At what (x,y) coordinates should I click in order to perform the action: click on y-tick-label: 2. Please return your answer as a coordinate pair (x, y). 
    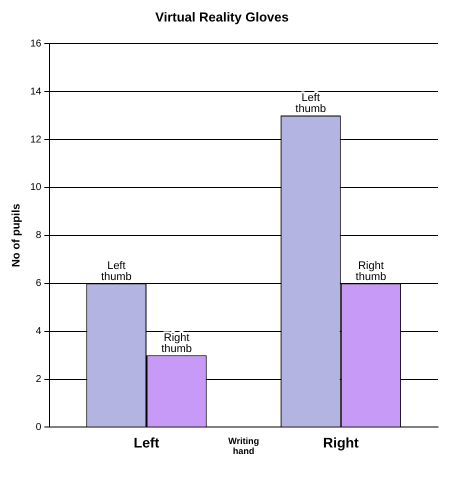
    Looking at the image, I should click on (39, 379).